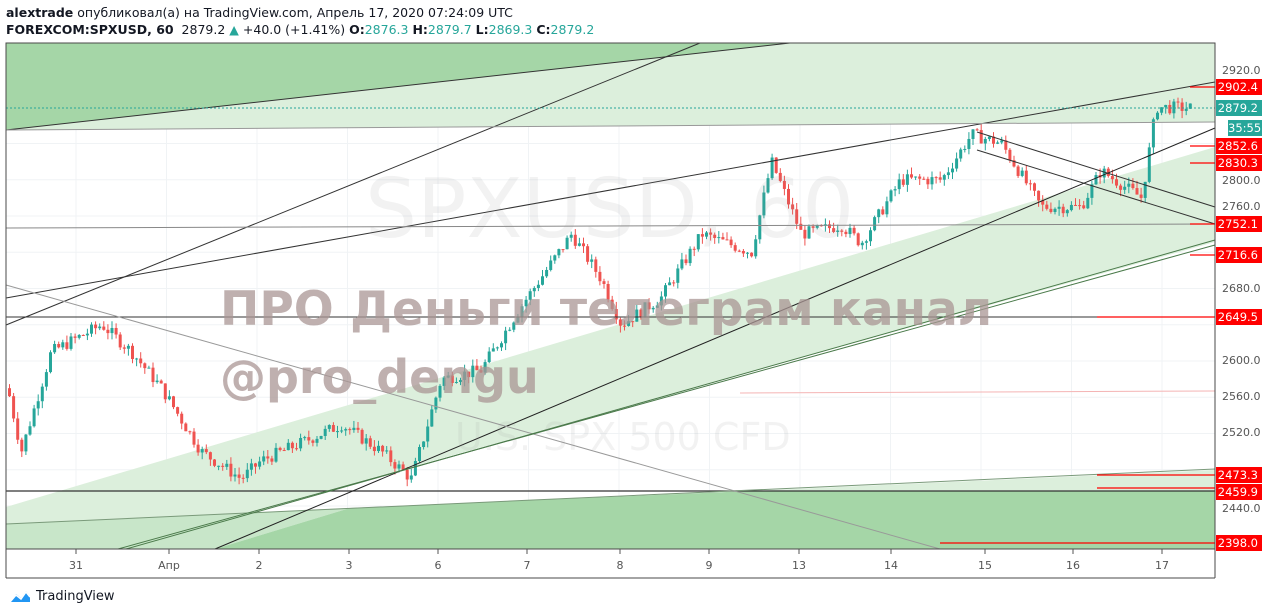  What do you see at coordinates (357, 29) in the screenshot?
I see `open-label: O:` at bounding box center [357, 29].